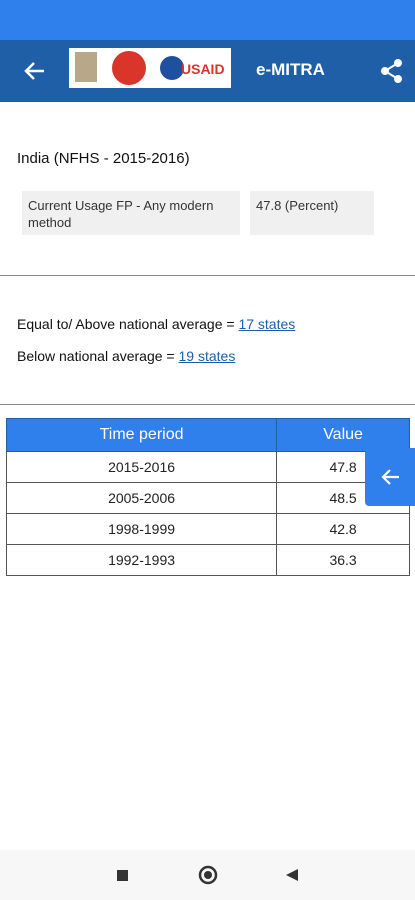 This screenshot has height=900, width=415. I want to click on home-dot, so click(208, 875).